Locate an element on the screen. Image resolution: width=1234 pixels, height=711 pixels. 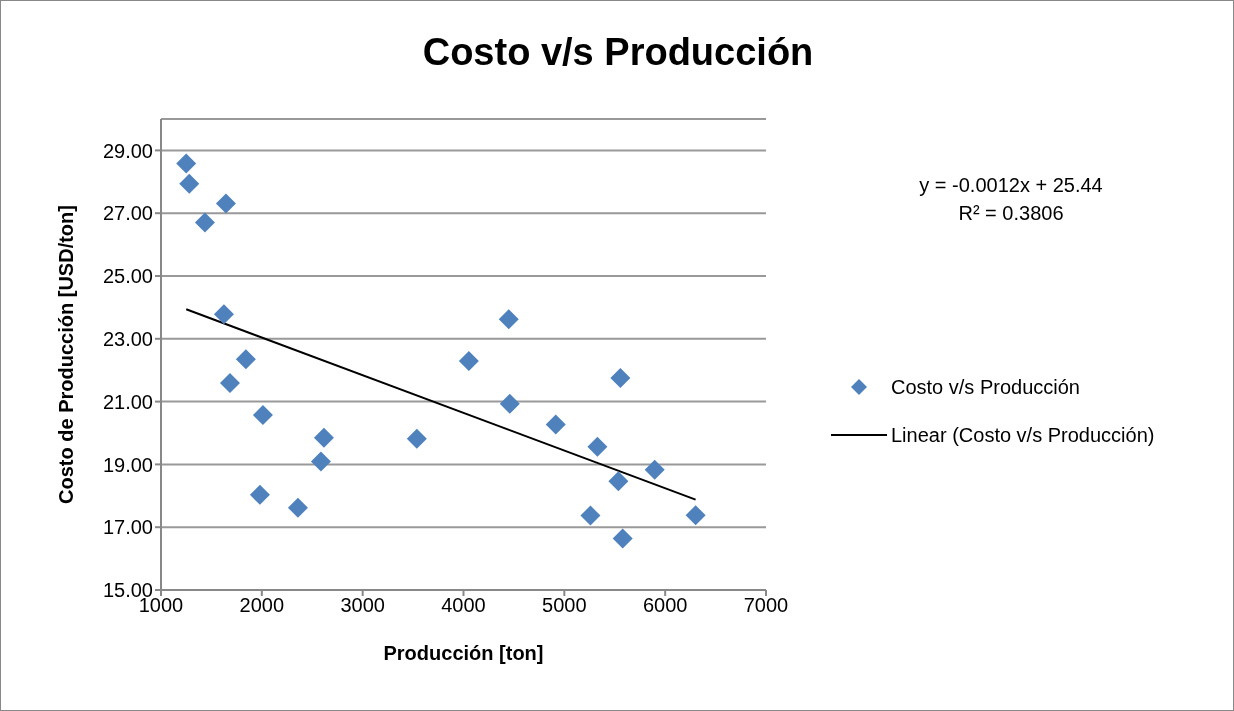
x-tick-label: 3000 is located at coordinates (362, 605).